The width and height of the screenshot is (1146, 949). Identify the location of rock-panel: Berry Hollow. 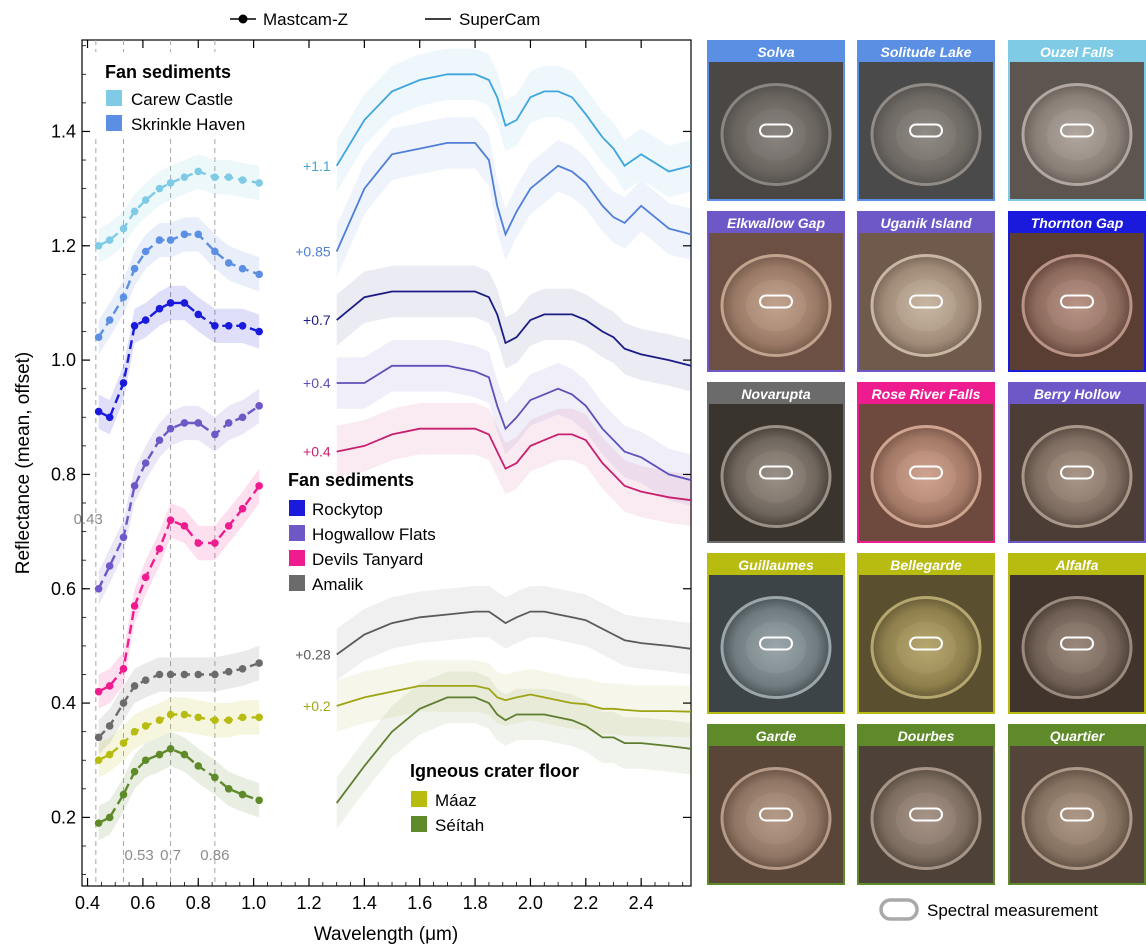
(1077, 462).